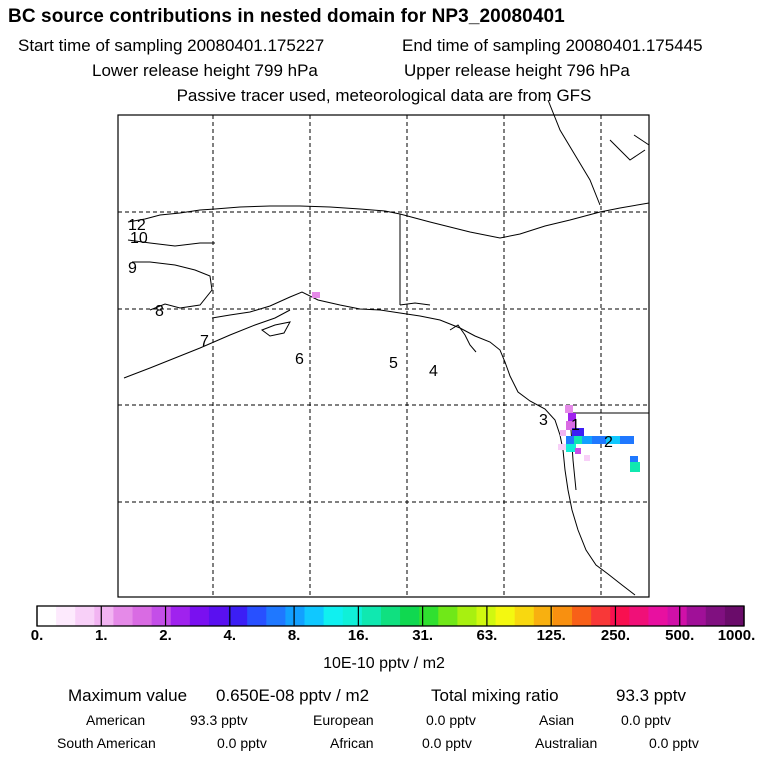  Describe the element at coordinates (128, 695) in the screenshot. I see `max-value-label: Maximum value` at that location.